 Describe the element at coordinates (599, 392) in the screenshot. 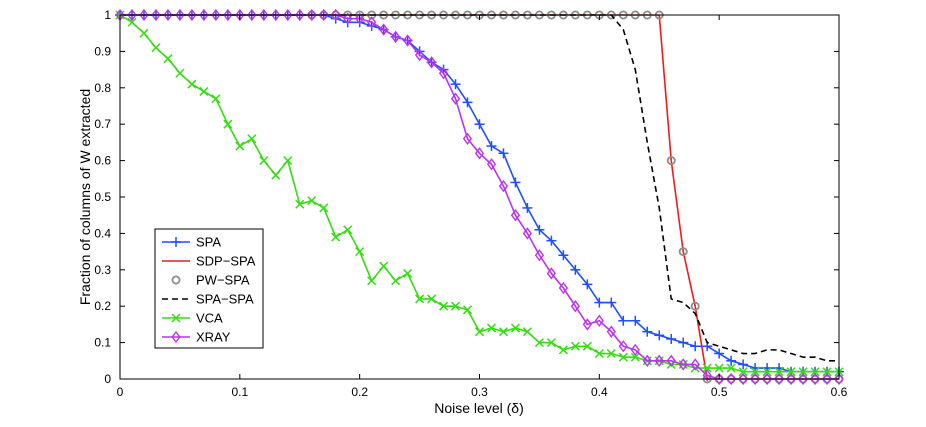

I see `x-tick-label: 0.4` at that location.